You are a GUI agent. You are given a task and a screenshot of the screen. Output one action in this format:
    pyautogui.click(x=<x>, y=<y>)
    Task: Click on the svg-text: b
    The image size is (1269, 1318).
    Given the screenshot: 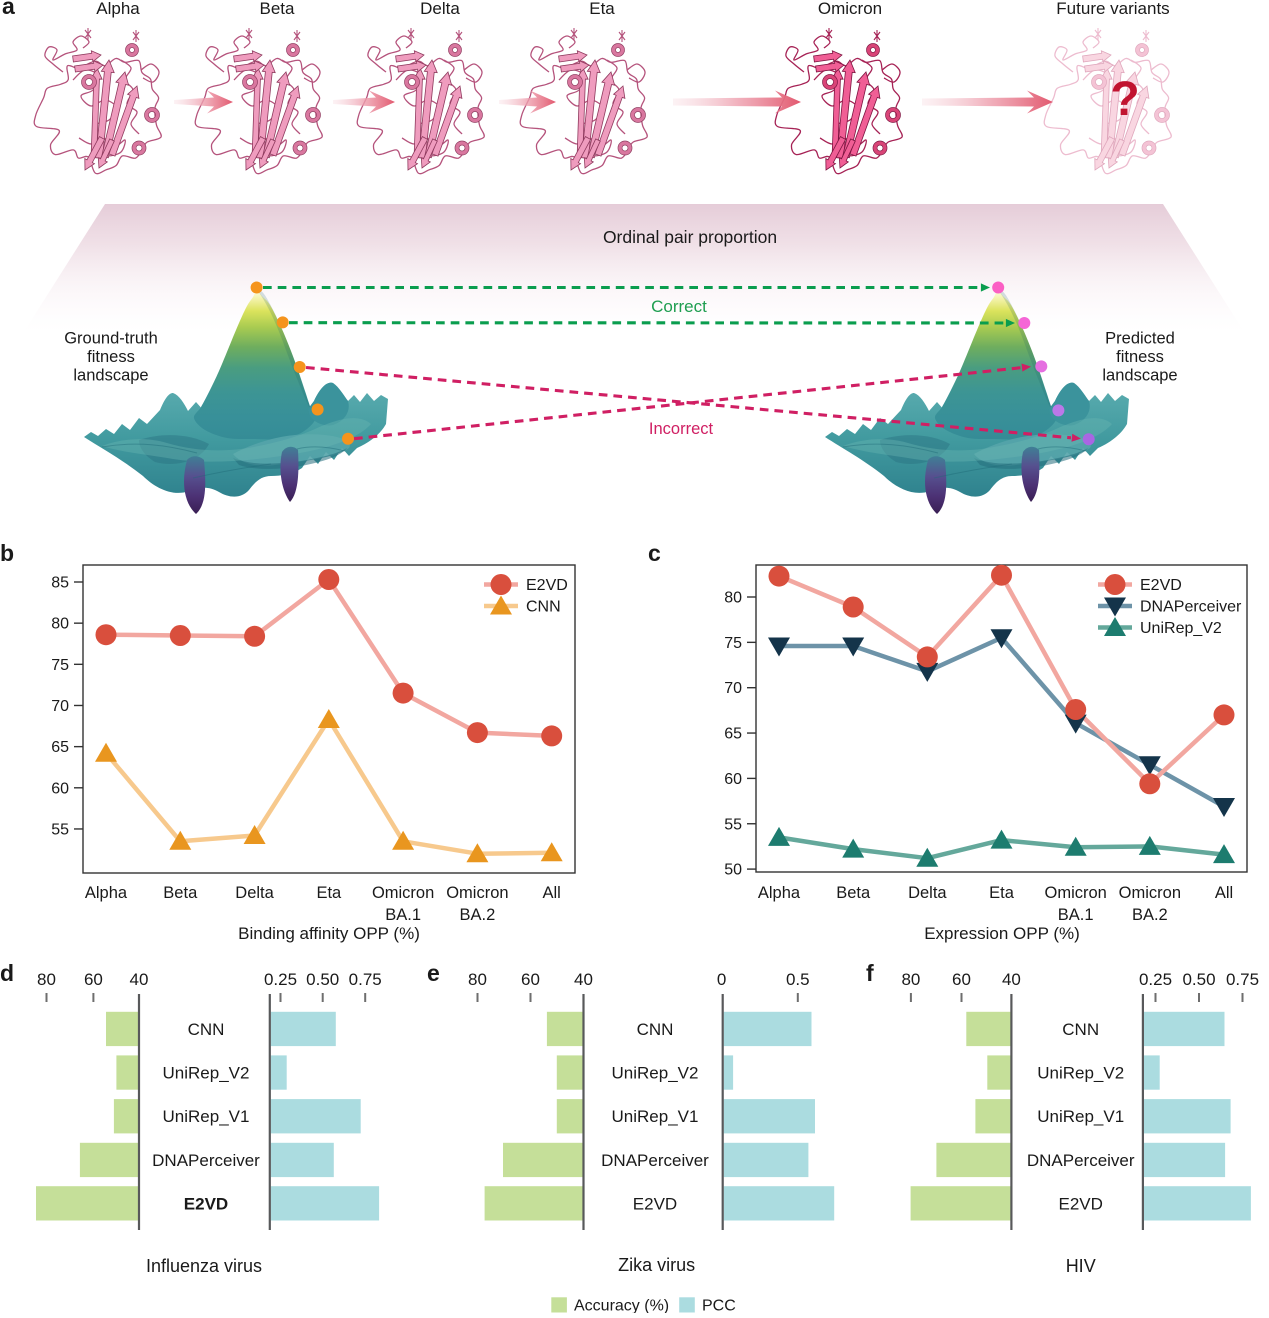 What is the action you would take?
    pyautogui.click(x=7, y=553)
    